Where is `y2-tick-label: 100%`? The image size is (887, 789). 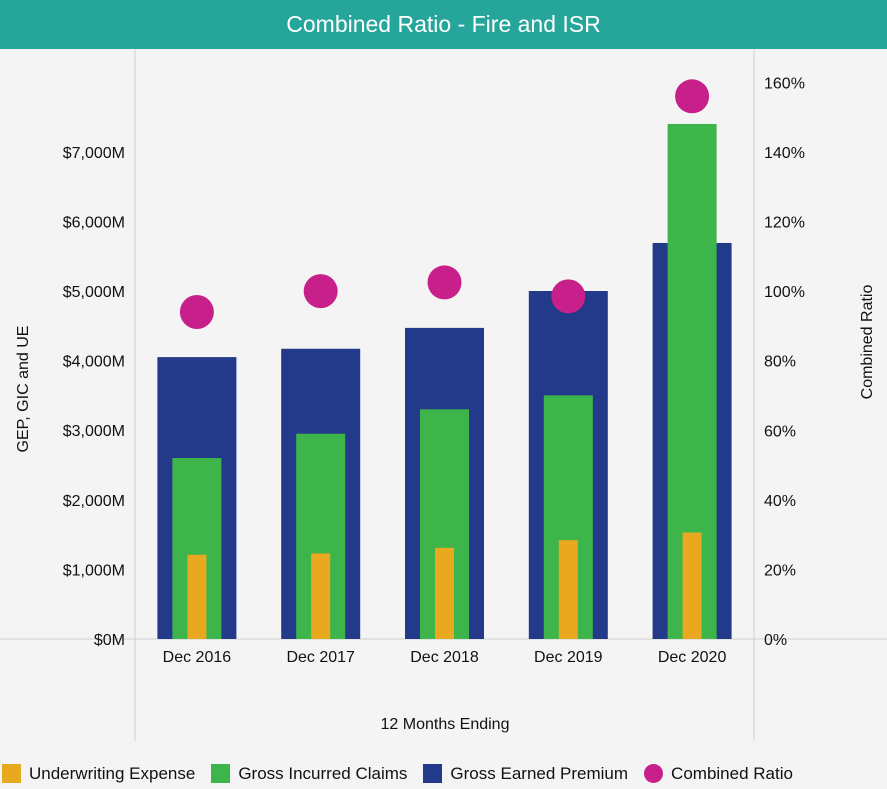
y2-tick-label: 100% is located at coordinates (784, 292).